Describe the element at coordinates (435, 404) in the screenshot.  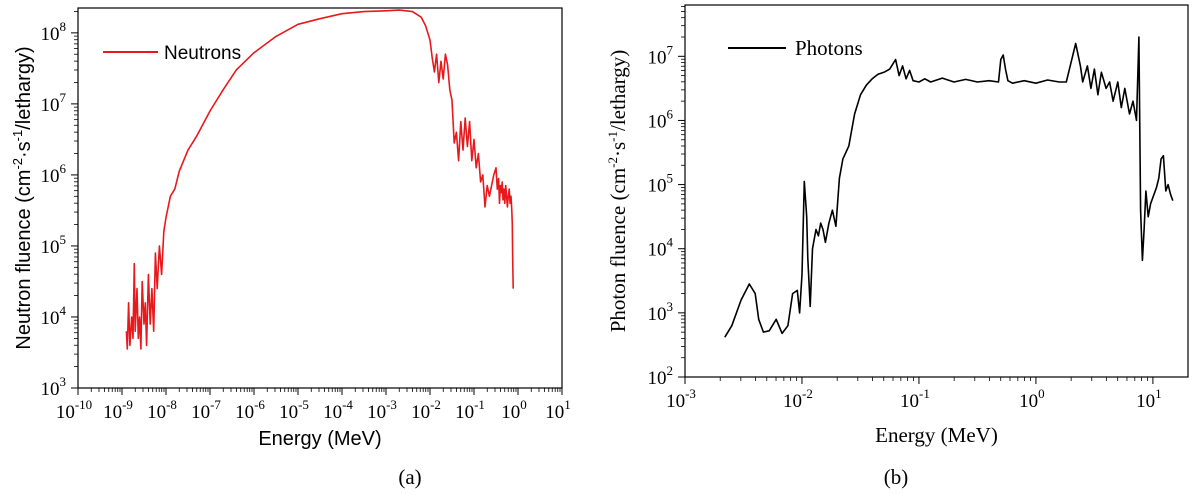
I see `x-tick-exponent: -2` at that location.